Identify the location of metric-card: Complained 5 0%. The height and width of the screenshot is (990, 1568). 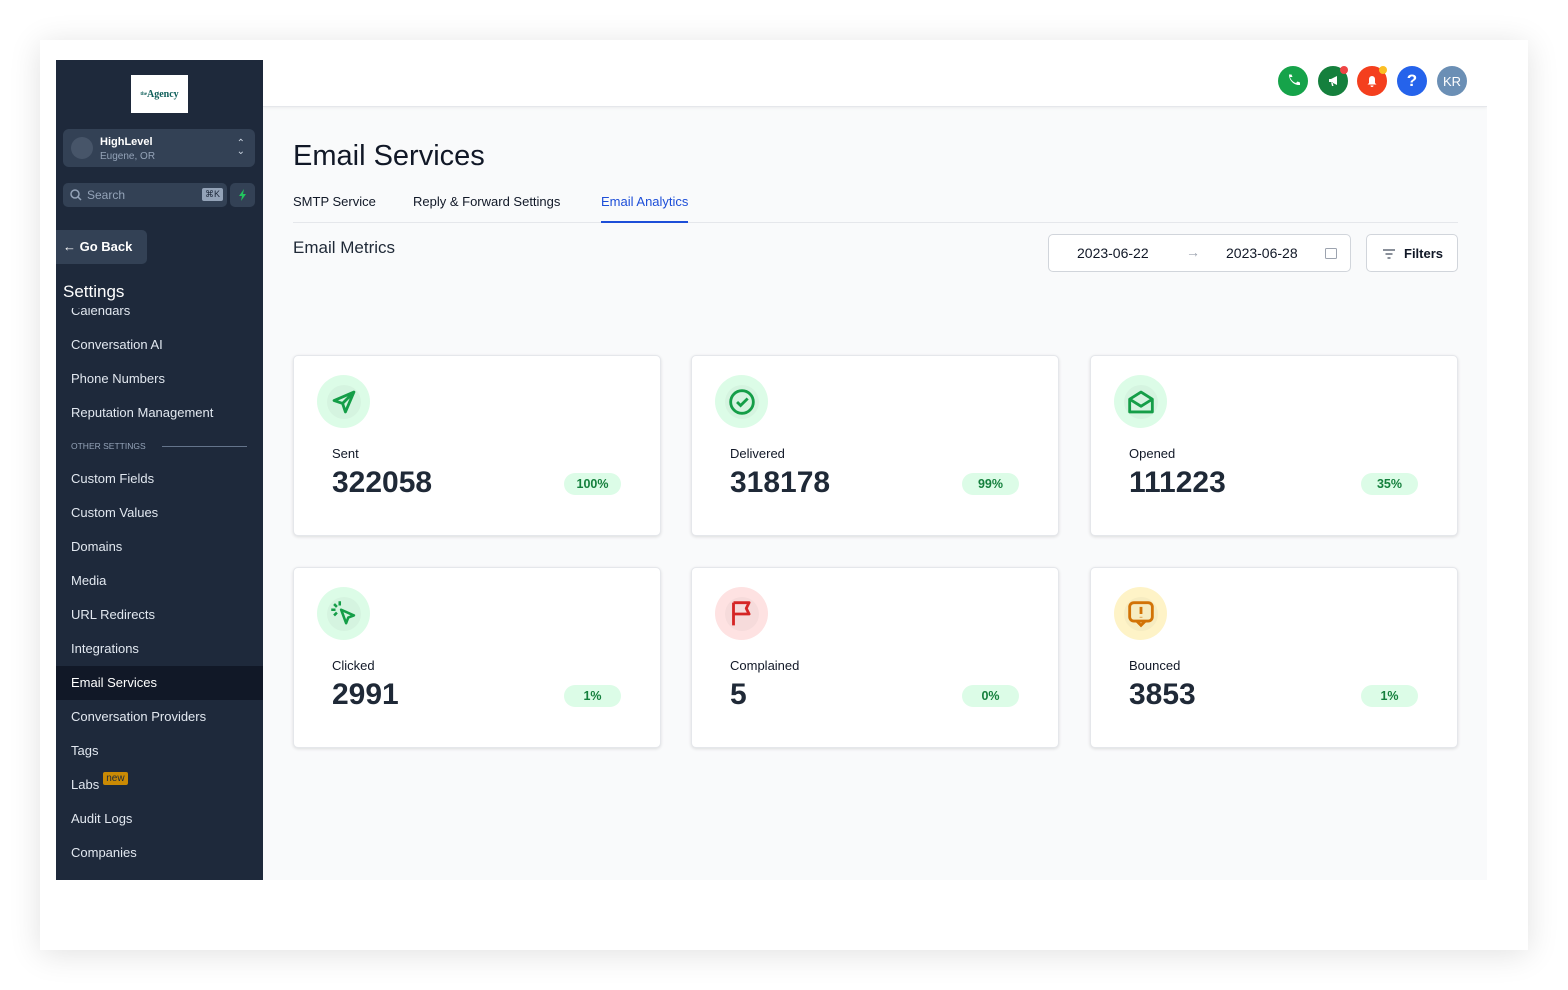
(875, 657).